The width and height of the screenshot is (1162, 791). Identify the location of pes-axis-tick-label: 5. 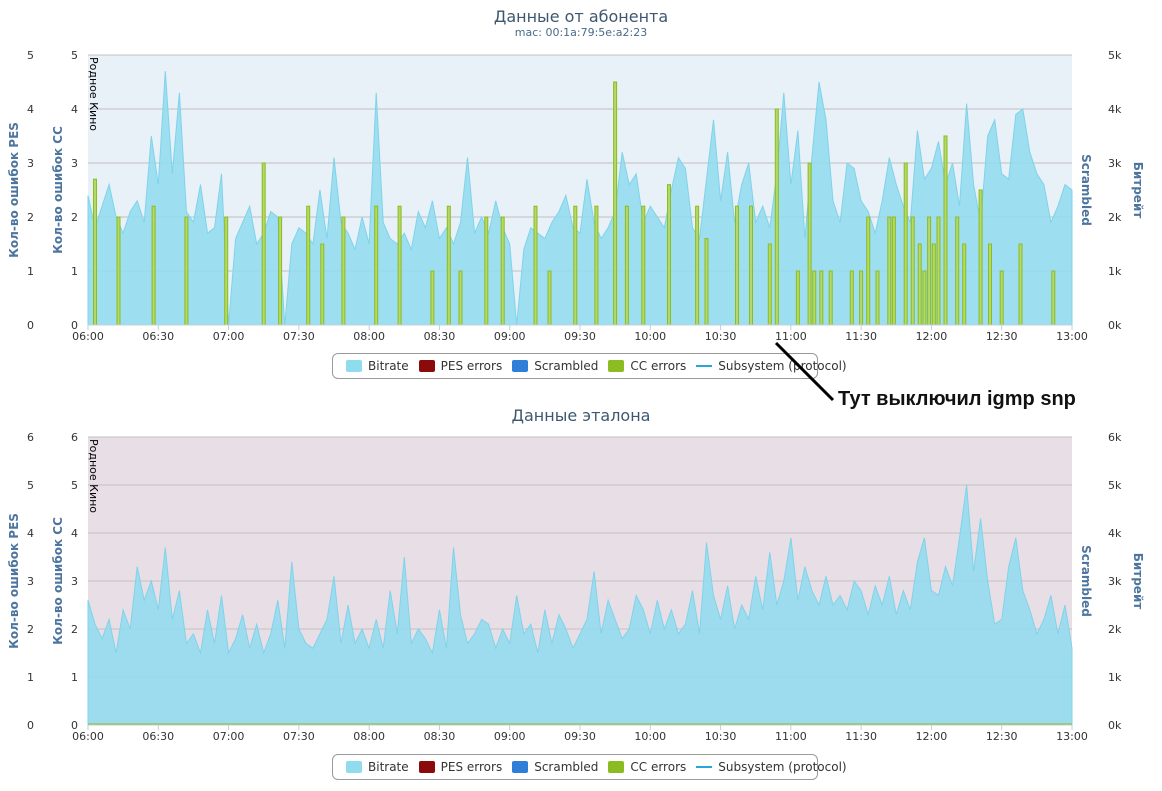
(30, 55).